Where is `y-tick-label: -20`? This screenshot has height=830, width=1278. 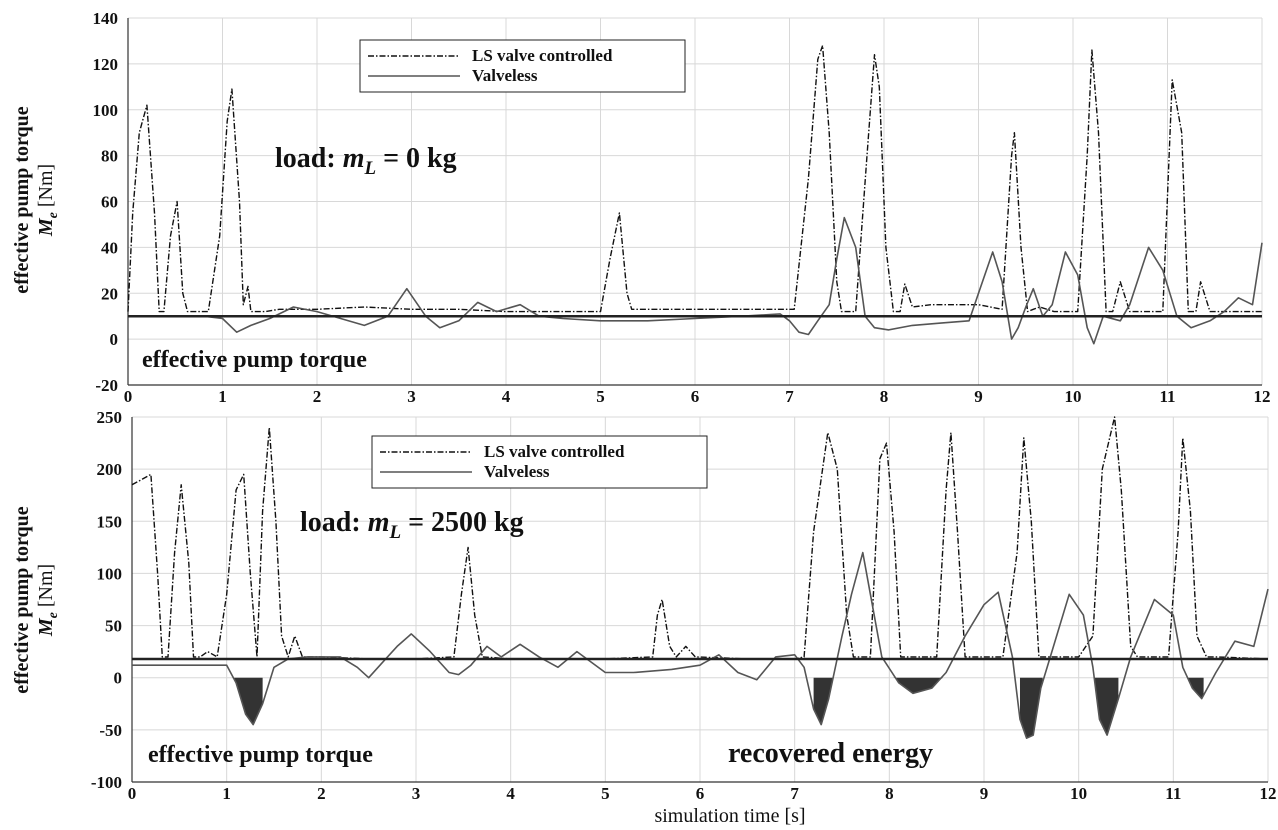
y-tick-label: -20 is located at coordinates (106, 385).